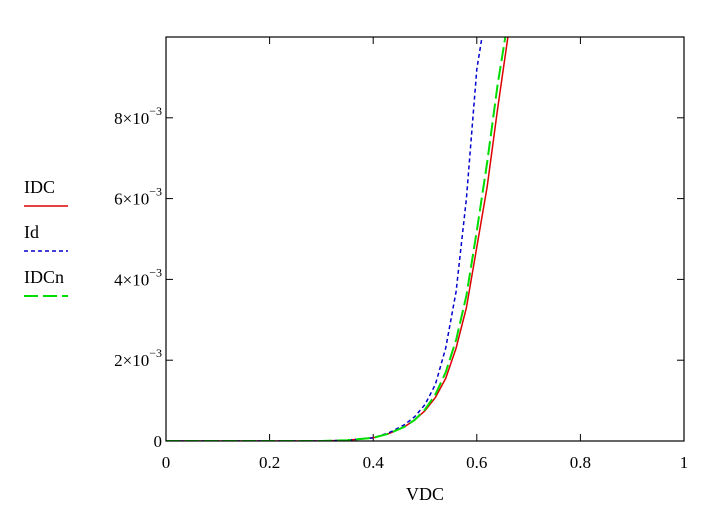 This screenshot has height=512, width=715. I want to click on legend-label-idcn: IDCn, so click(44, 277).